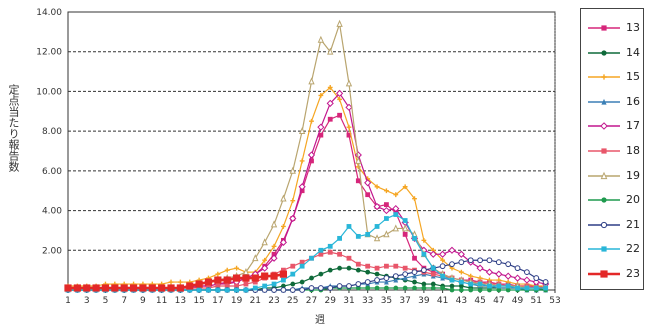  I want to click on legend-label: 16, so click(633, 101).